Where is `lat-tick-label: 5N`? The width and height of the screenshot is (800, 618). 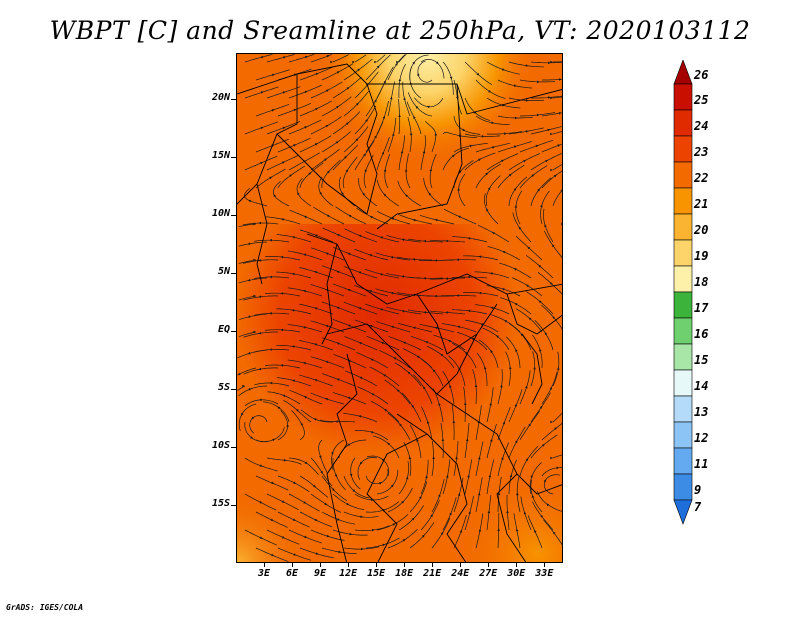
lat-tick-label: 5N is located at coordinates (223, 272).